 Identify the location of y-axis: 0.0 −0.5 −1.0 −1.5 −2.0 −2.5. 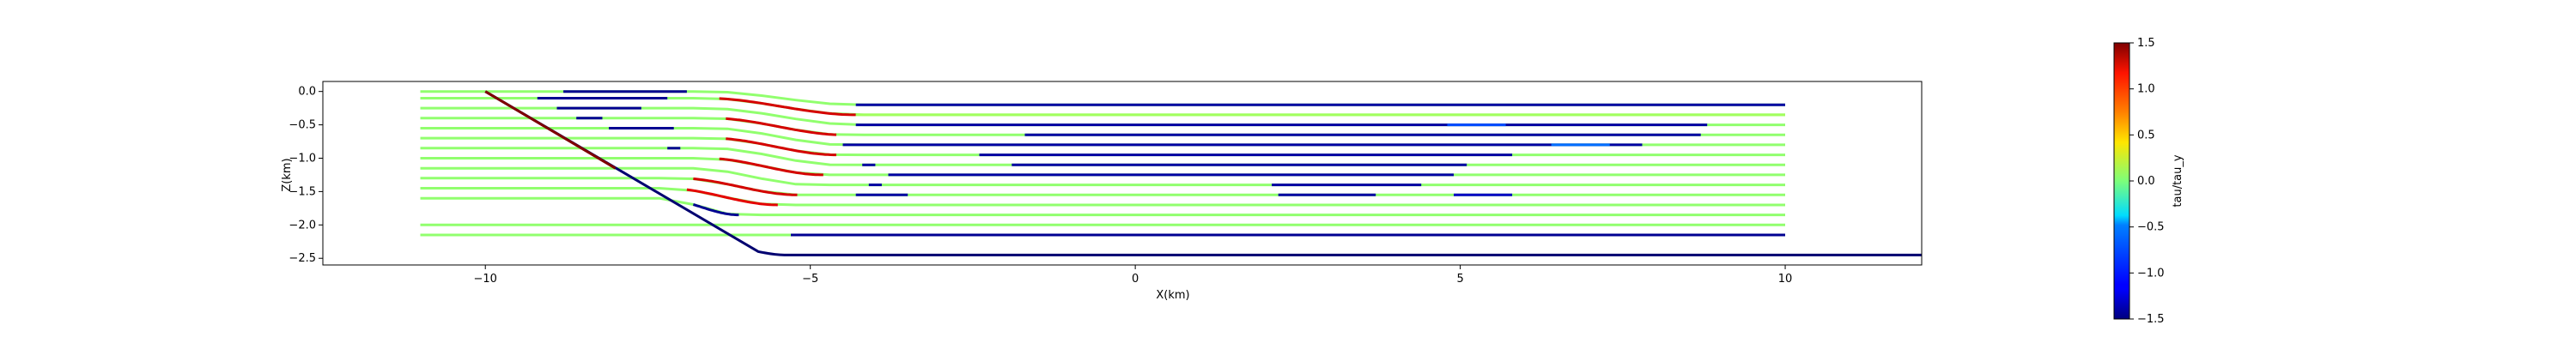
(306, 176).